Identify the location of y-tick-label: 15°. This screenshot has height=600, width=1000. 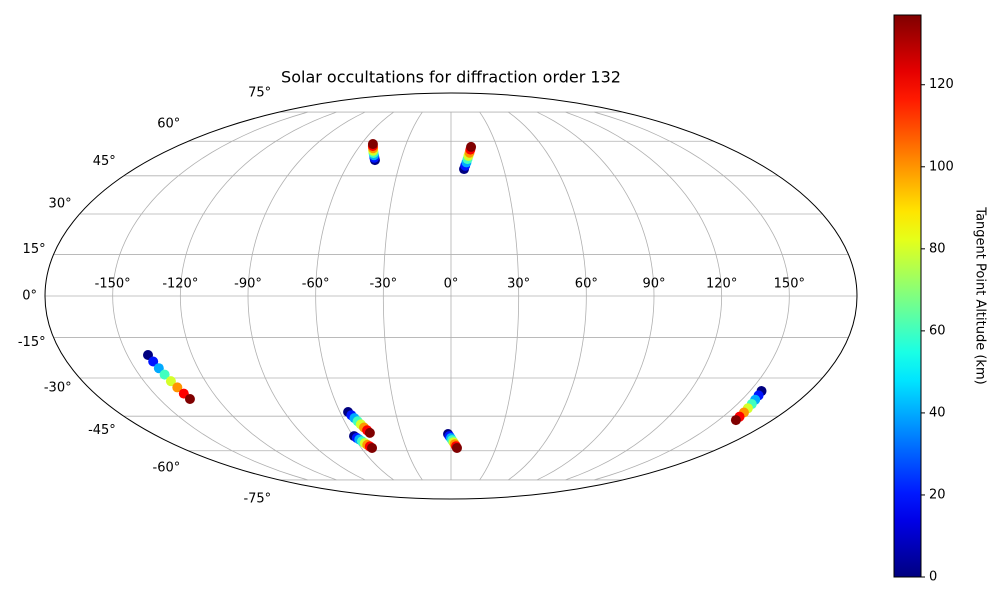
(34, 249).